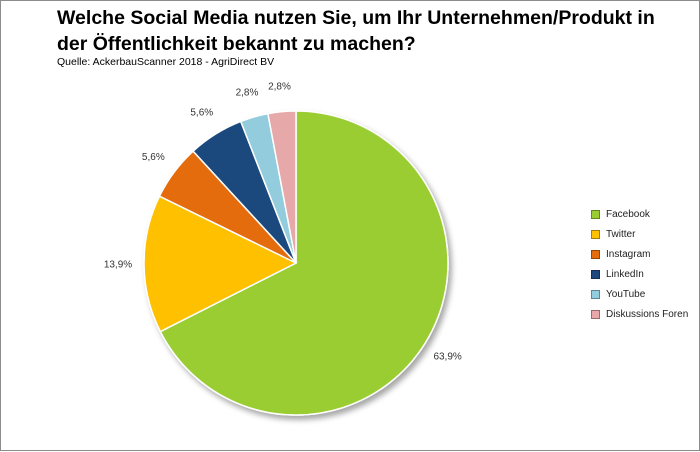 The image size is (700, 452). Describe the element at coordinates (621, 234) in the screenshot. I see `legend-label: Twitter` at that location.